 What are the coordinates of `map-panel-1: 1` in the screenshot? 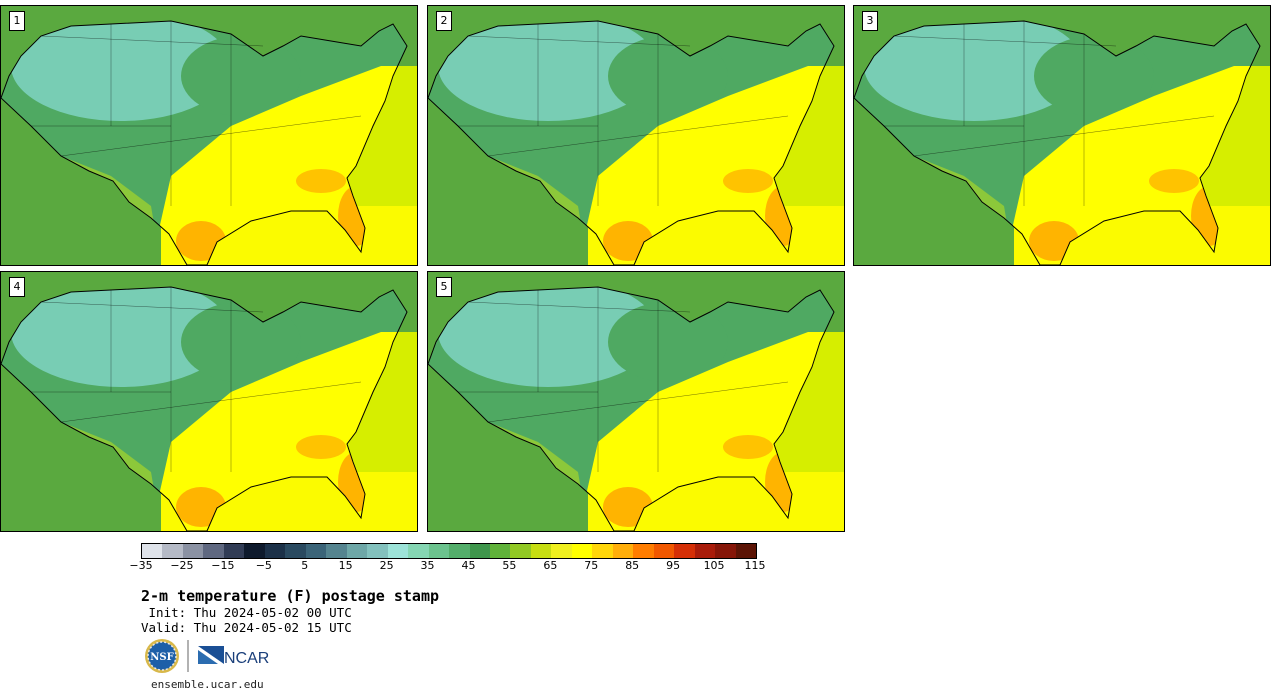 It's located at (209, 135).